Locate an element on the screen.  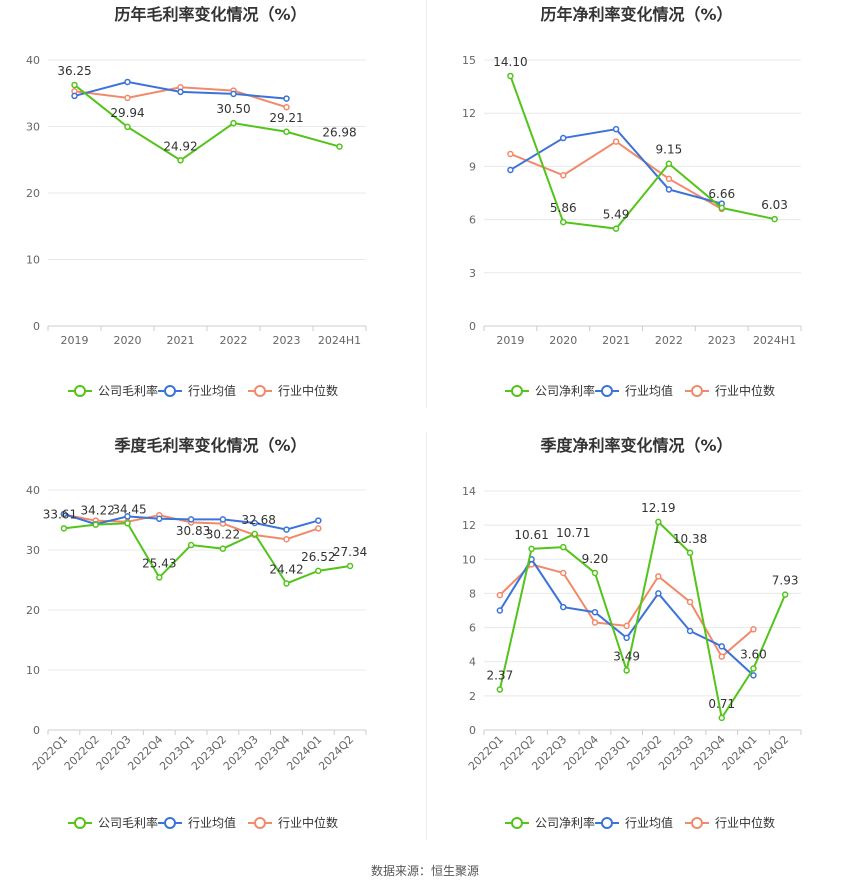
x-tick-label: 2022 is located at coordinates (234, 340).